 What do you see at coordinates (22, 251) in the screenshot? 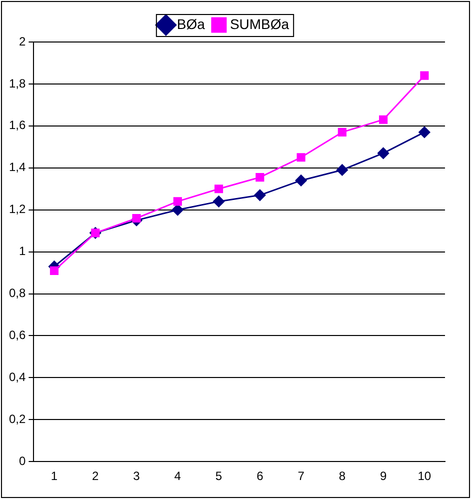
I see `y-tick-label: 1` at bounding box center [22, 251].